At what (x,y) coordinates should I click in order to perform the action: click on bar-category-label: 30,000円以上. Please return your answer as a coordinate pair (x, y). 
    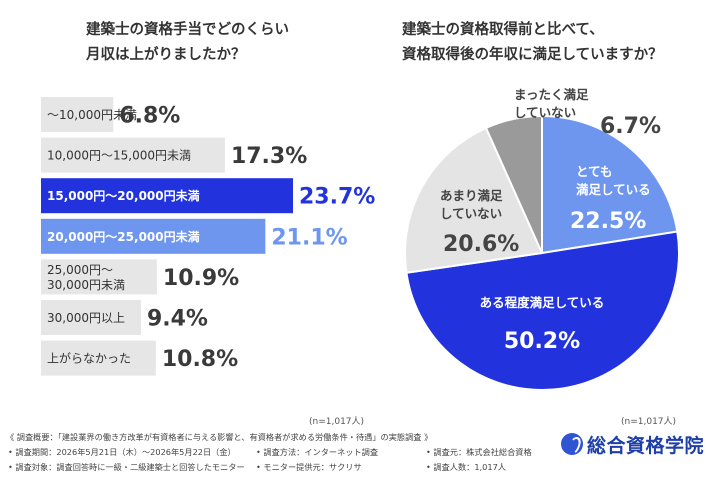
    Looking at the image, I should click on (86, 318).